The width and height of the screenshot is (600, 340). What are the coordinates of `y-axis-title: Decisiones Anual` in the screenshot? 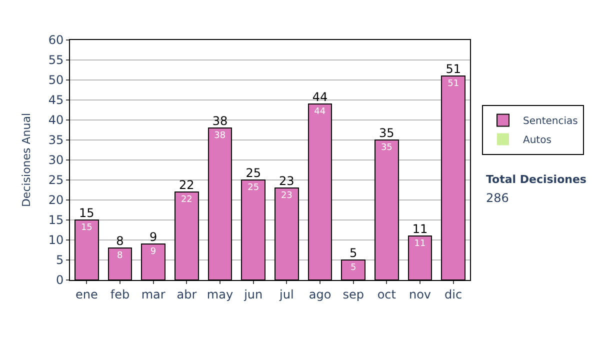 It's located at (26, 160).